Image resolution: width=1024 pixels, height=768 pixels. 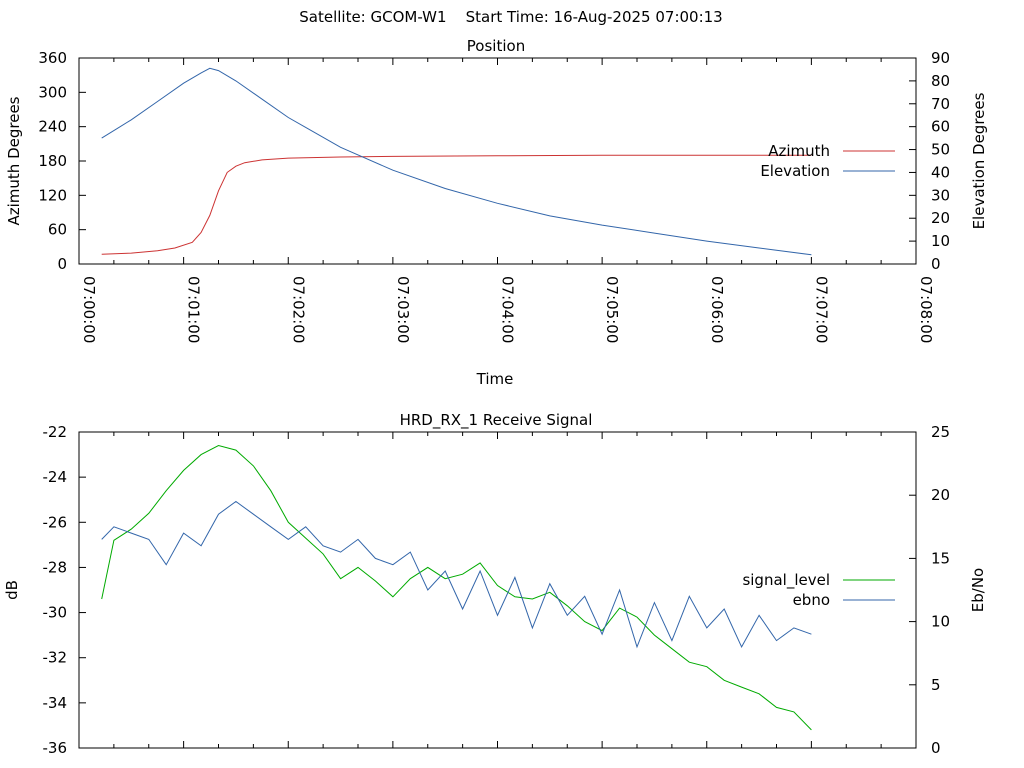 What do you see at coordinates (940, 150) in the screenshot?
I see `y2-tick-label: 50` at bounding box center [940, 150].